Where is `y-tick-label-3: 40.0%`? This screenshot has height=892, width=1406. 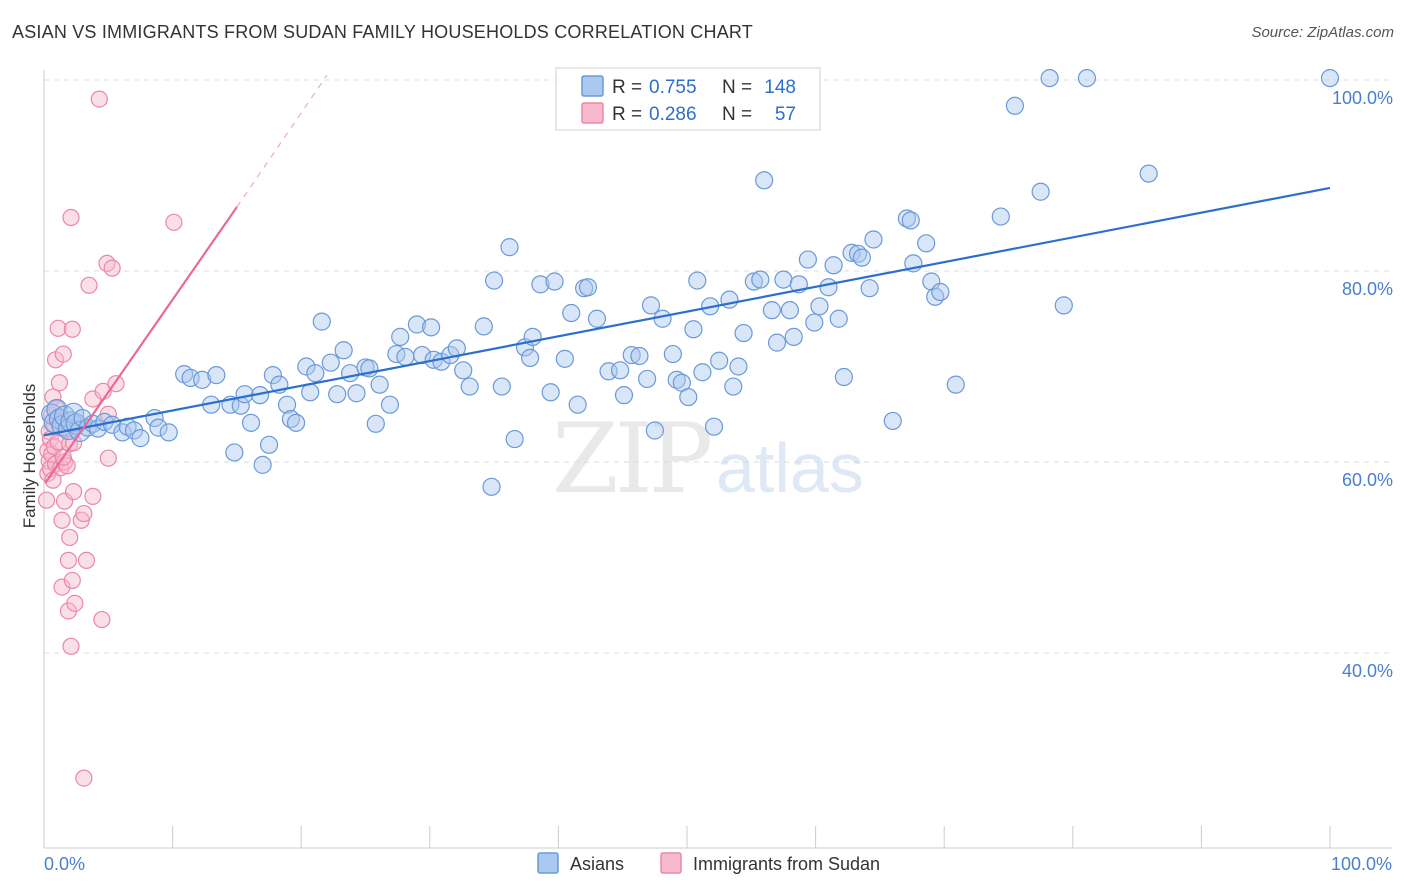 y-tick-label-3: 40.0% is located at coordinates (1367, 671).